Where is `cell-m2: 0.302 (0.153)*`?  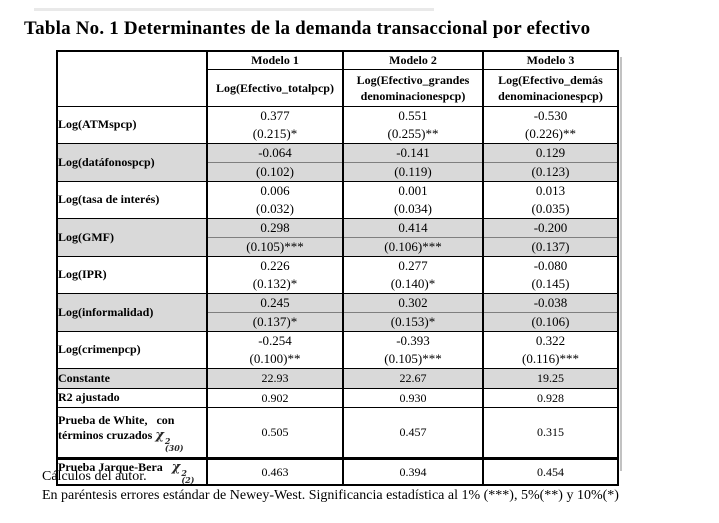
cell-m2: 0.302 (0.153)* is located at coordinates (413, 312).